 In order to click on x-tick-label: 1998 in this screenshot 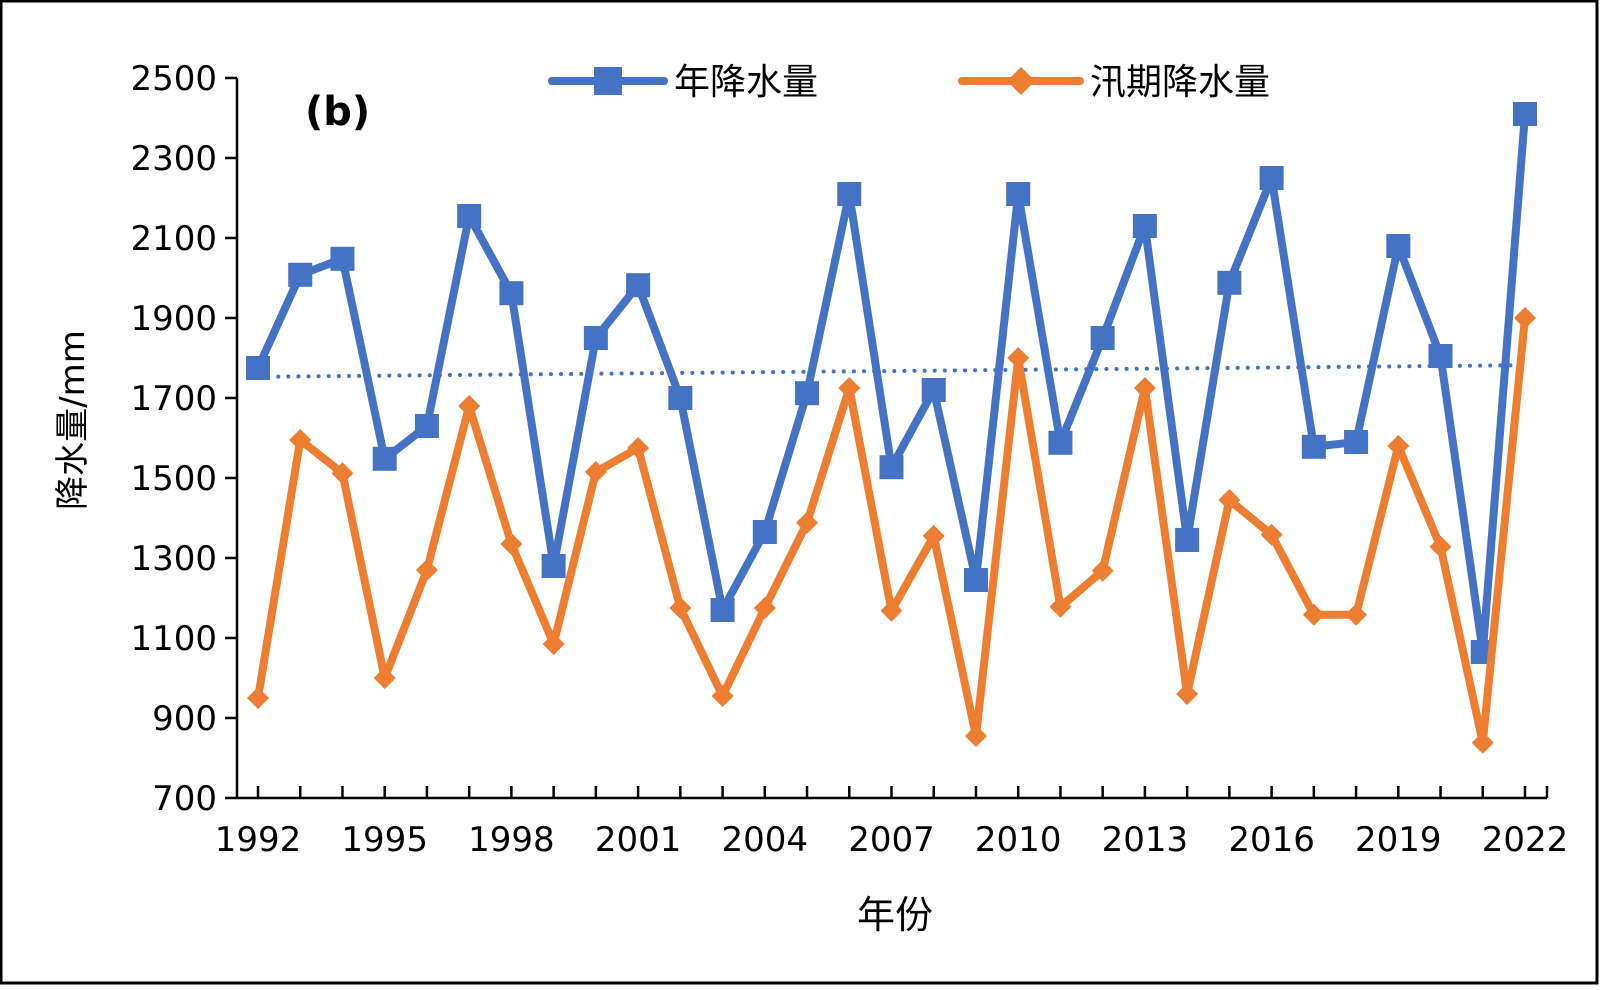, I will do `click(511, 840)`.